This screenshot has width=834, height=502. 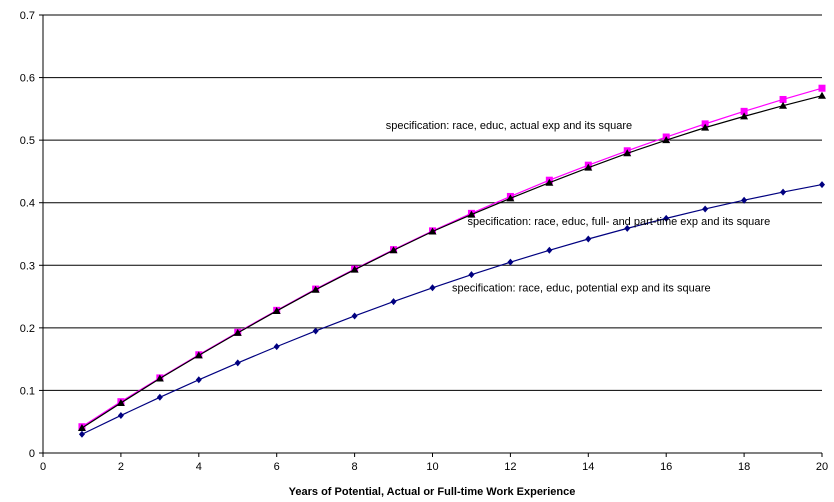 What do you see at coordinates (27, 329) in the screenshot?
I see `y-tick-label: 0.2` at bounding box center [27, 329].